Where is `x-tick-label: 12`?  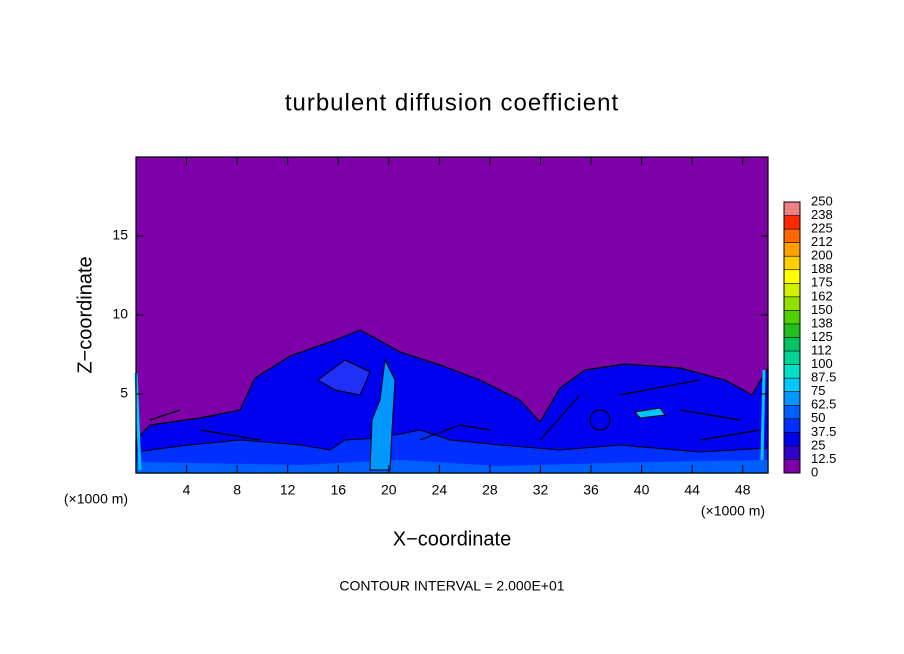
x-tick-label: 12 is located at coordinates (288, 490).